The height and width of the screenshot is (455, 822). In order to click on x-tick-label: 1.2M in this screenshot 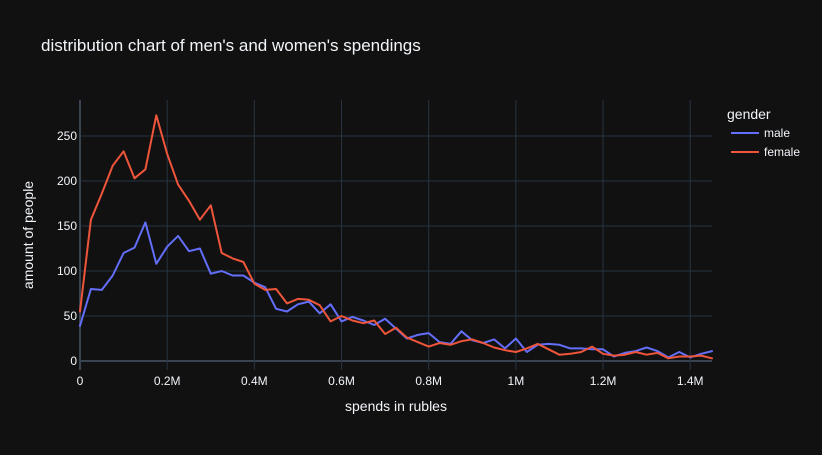, I will do `click(603, 381)`.